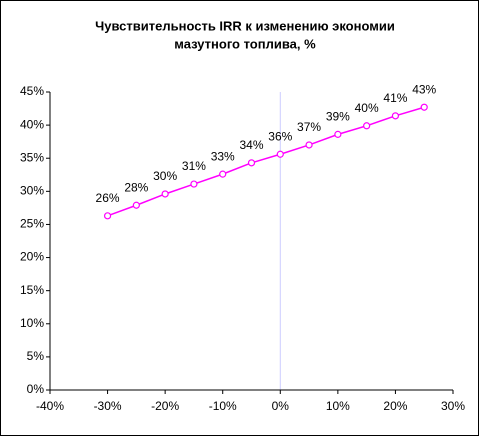  I want to click on x-tick-label: 0%, so click(281, 406).